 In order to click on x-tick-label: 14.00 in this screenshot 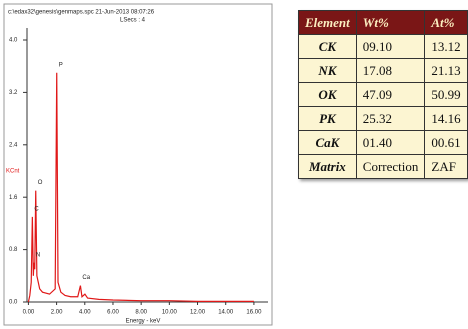, I will do `click(226, 313)`.